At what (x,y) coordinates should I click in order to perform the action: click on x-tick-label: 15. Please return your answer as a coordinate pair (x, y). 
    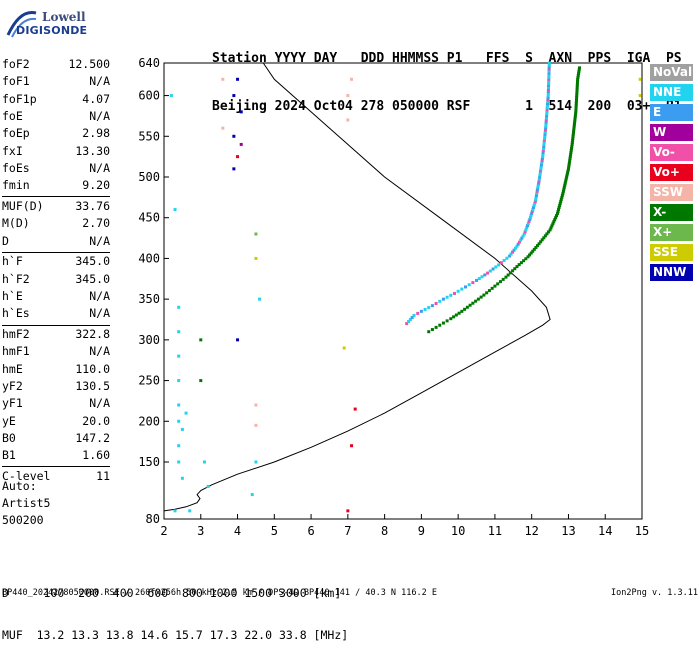
    Looking at the image, I should click on (642, 531).